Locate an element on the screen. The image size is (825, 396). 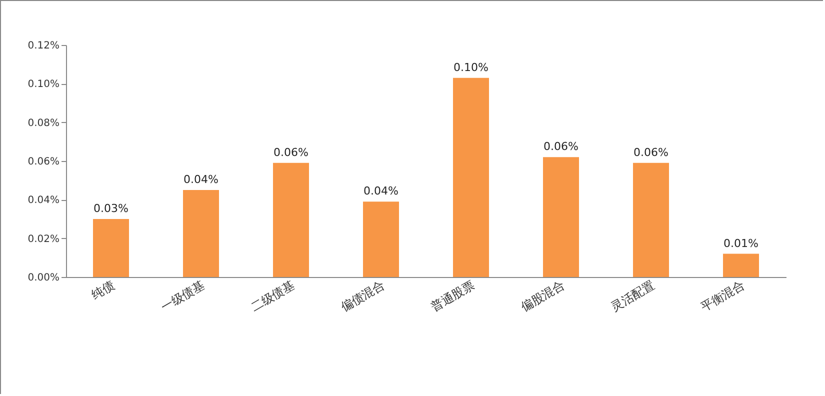
x-tick-label: 偏债混合 is located at coordinates (362, 296).